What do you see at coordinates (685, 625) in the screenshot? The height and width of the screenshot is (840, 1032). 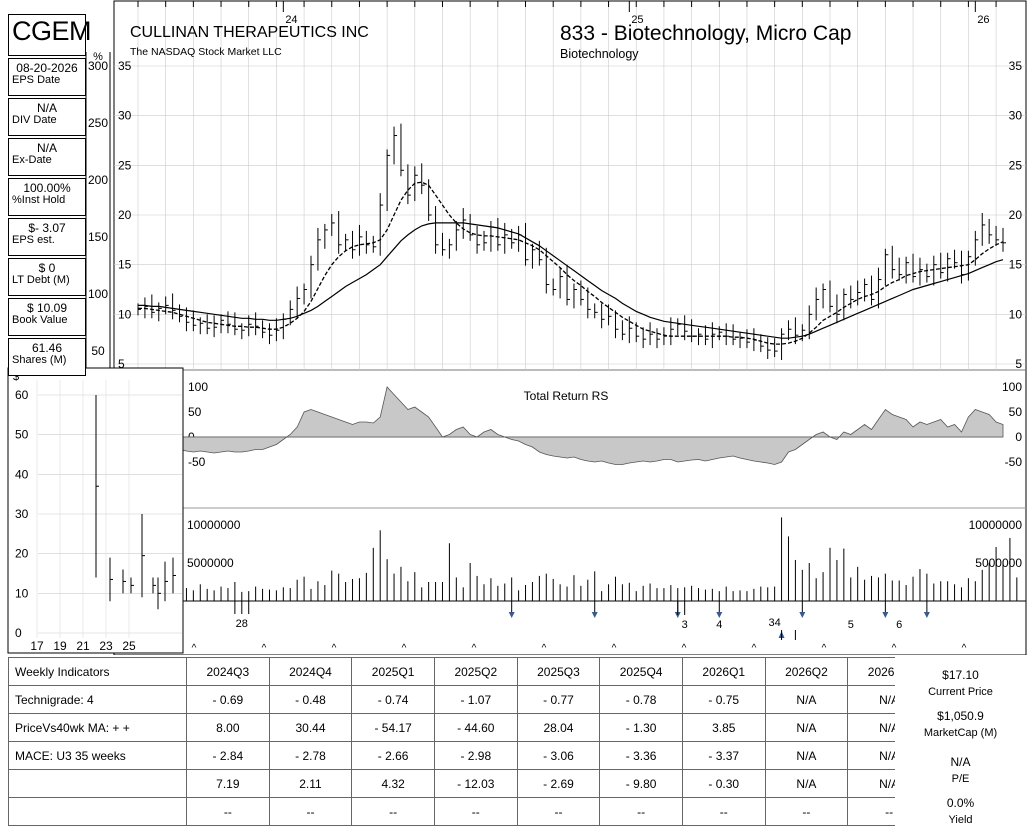 I see `marker-label: 3` at bounding box center [685, 625].